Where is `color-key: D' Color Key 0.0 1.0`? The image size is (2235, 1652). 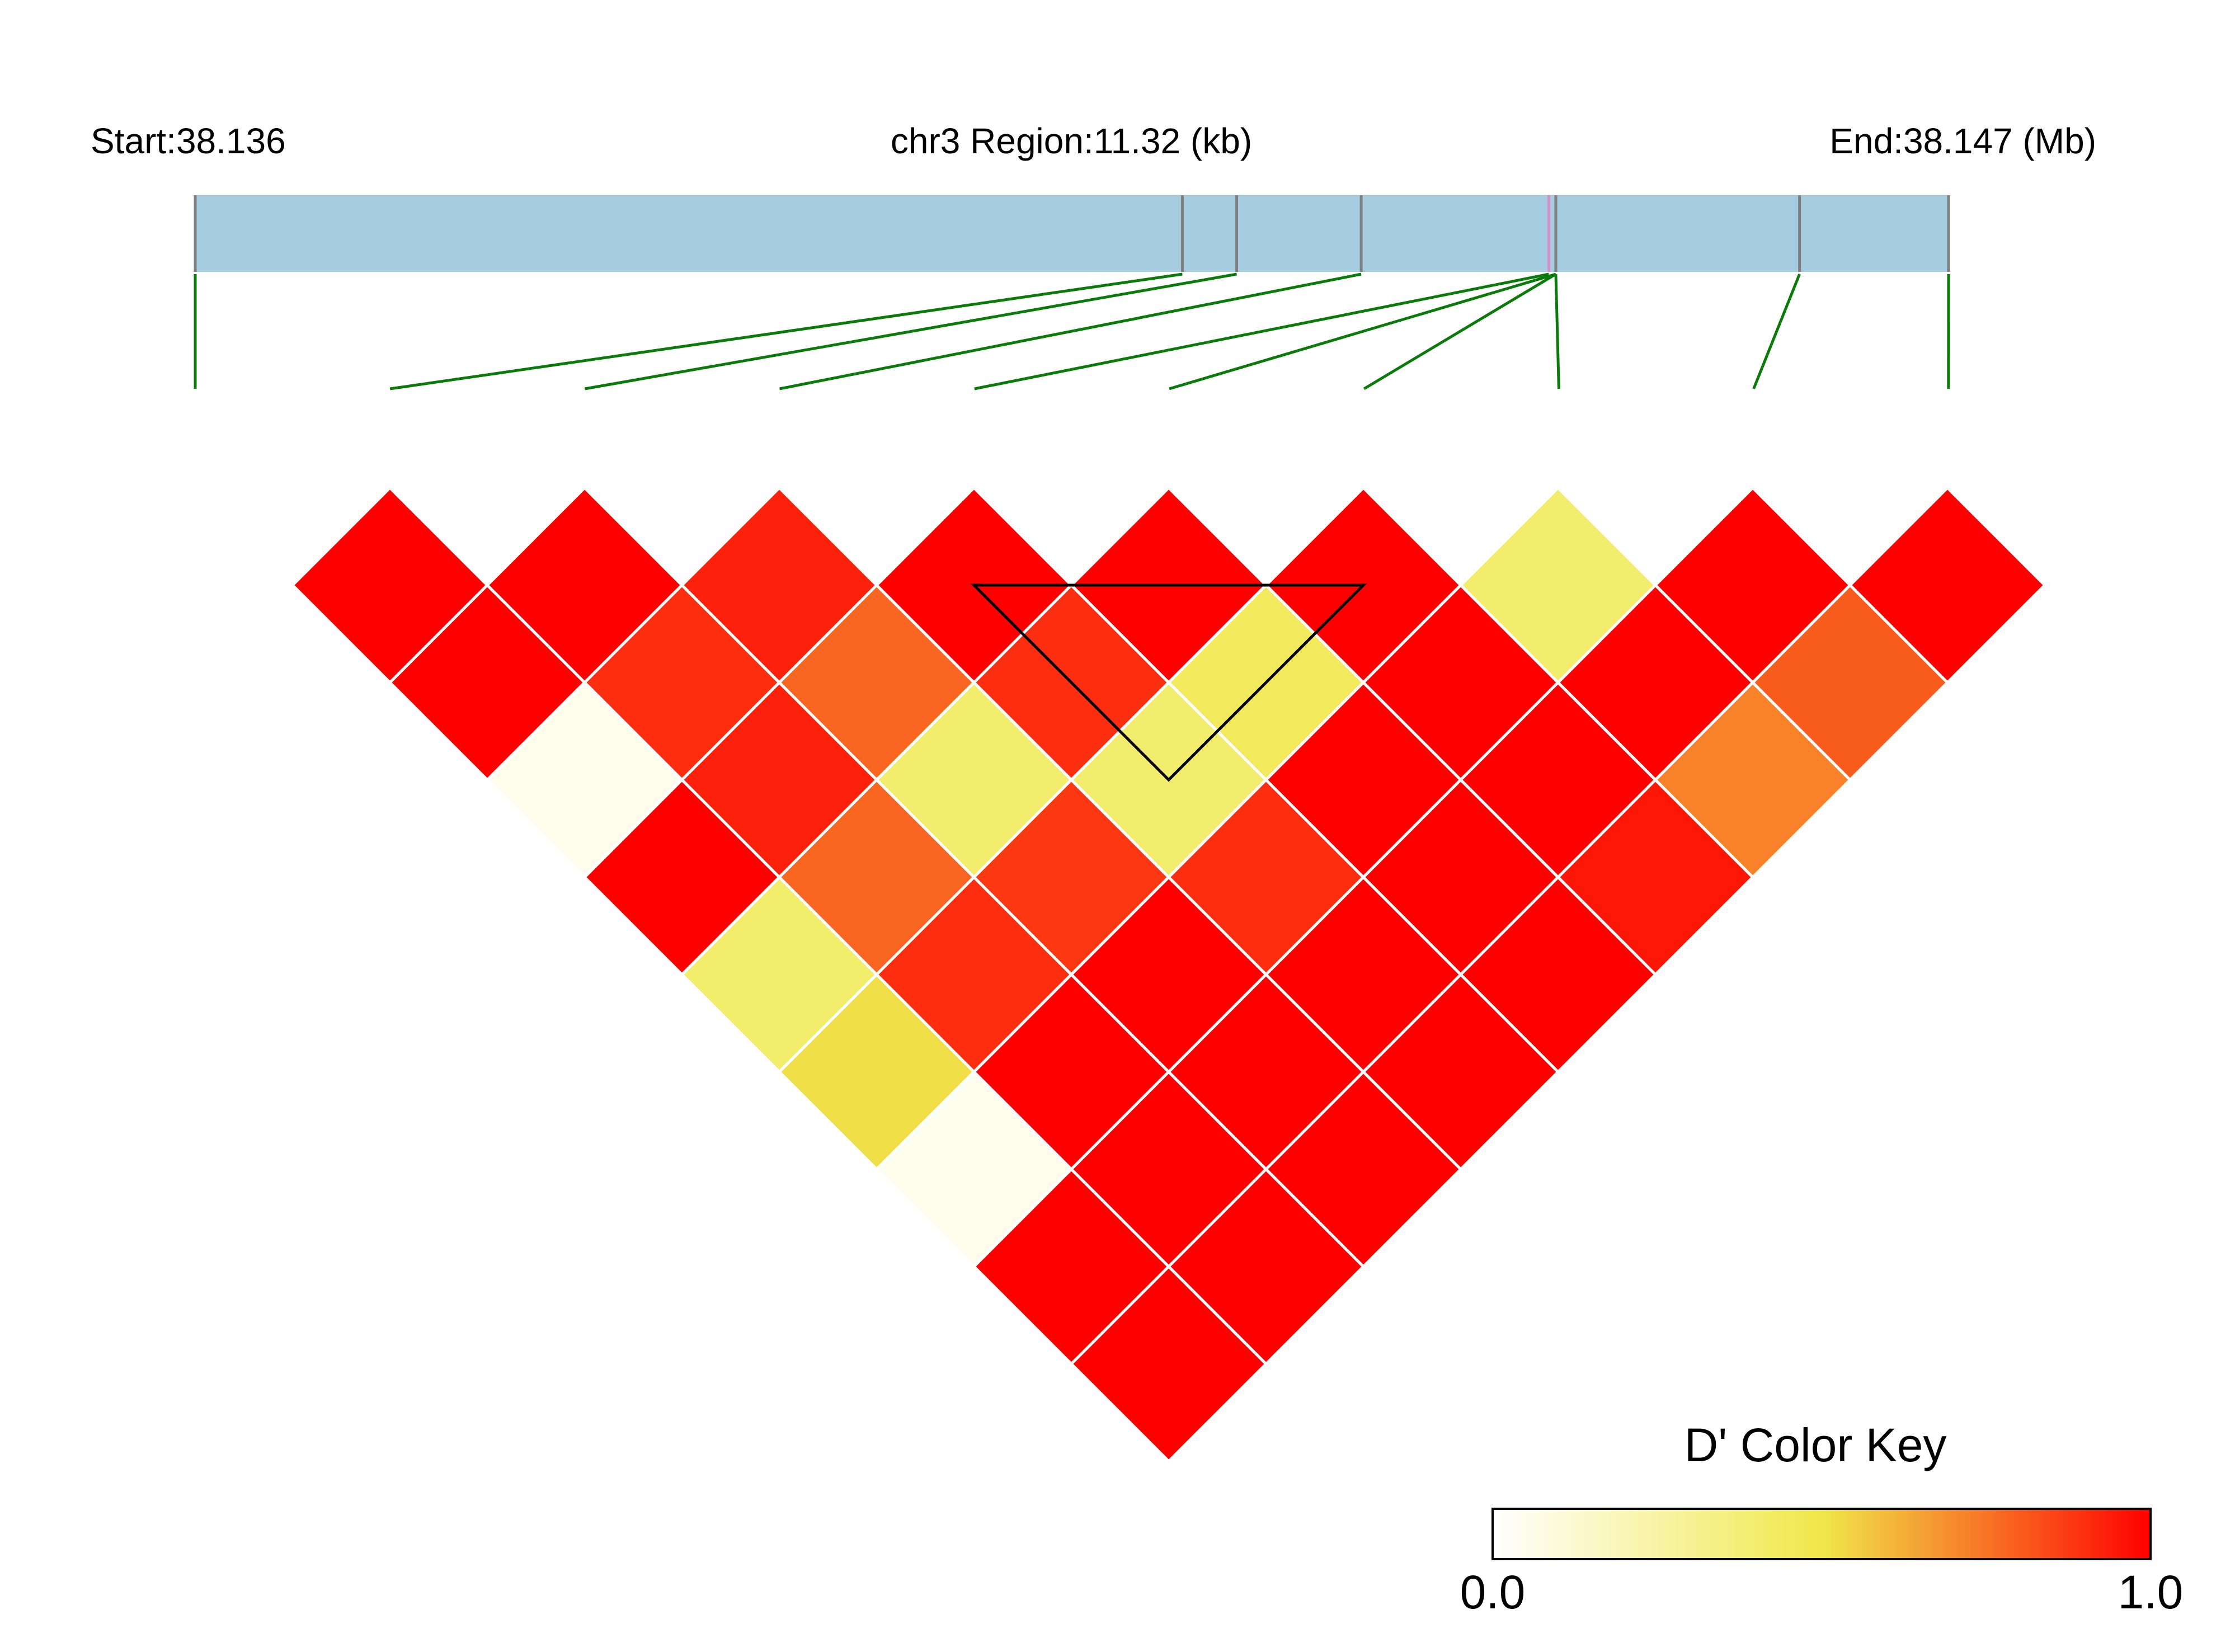 color-key: D' Color Key 0.0 1.0 is located at coordinates (1822, 1519).